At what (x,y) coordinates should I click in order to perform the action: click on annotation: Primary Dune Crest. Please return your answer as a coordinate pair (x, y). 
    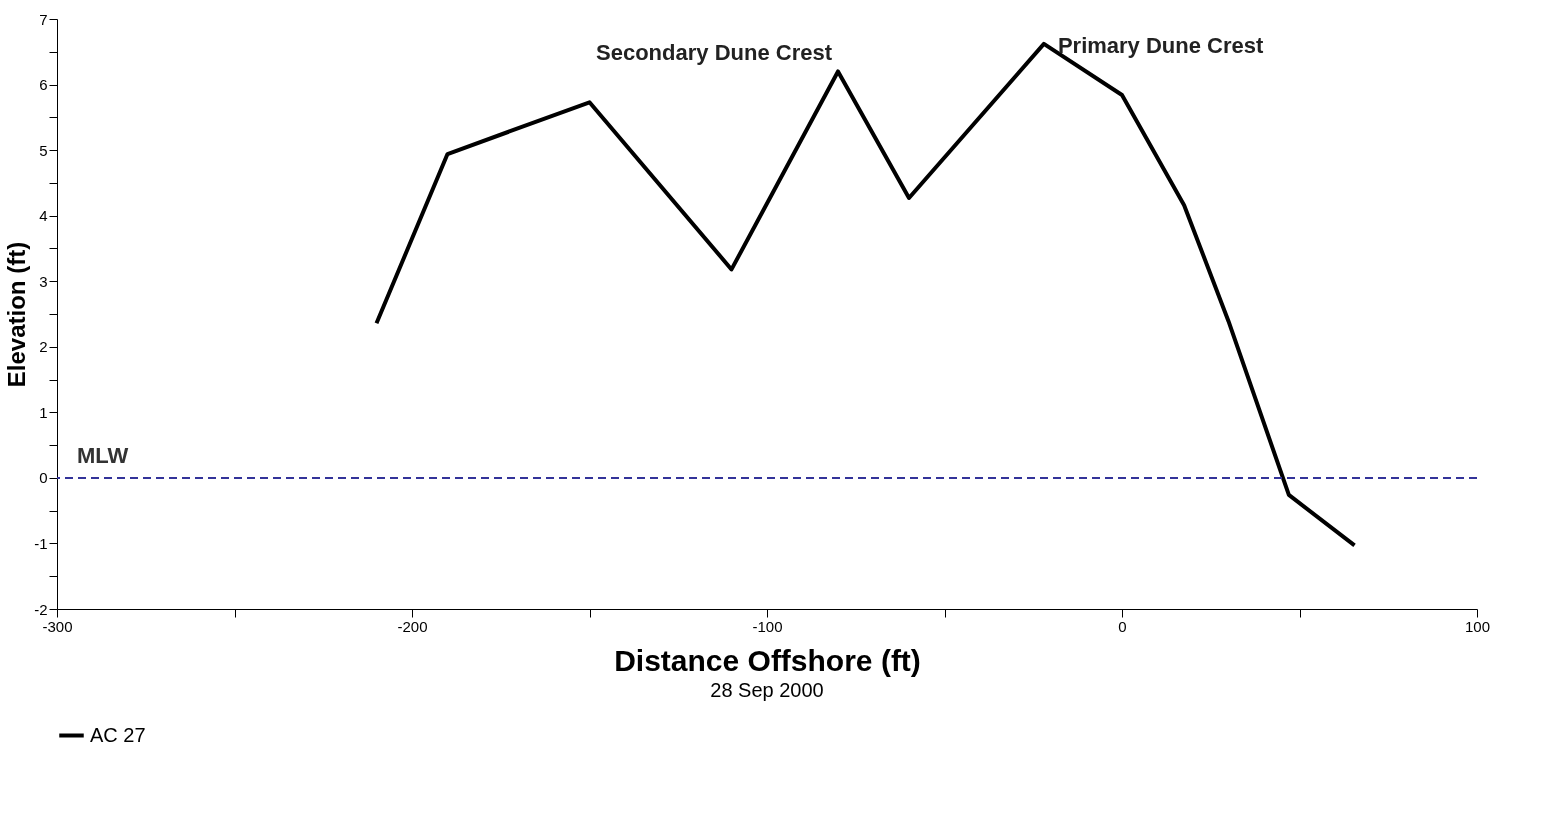
    Looking at the image, I should click on (1160, 45).